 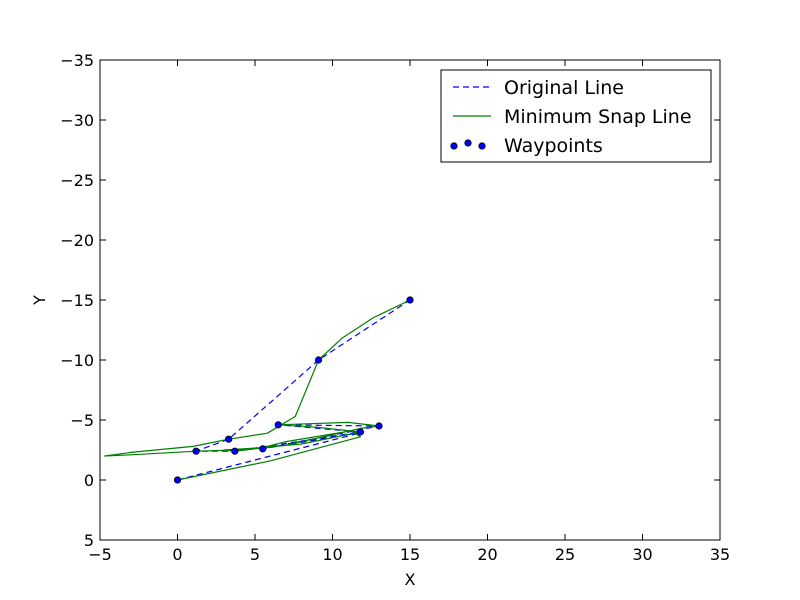 I want to click on y-tick-label: 0, so click(x=89, y=480).